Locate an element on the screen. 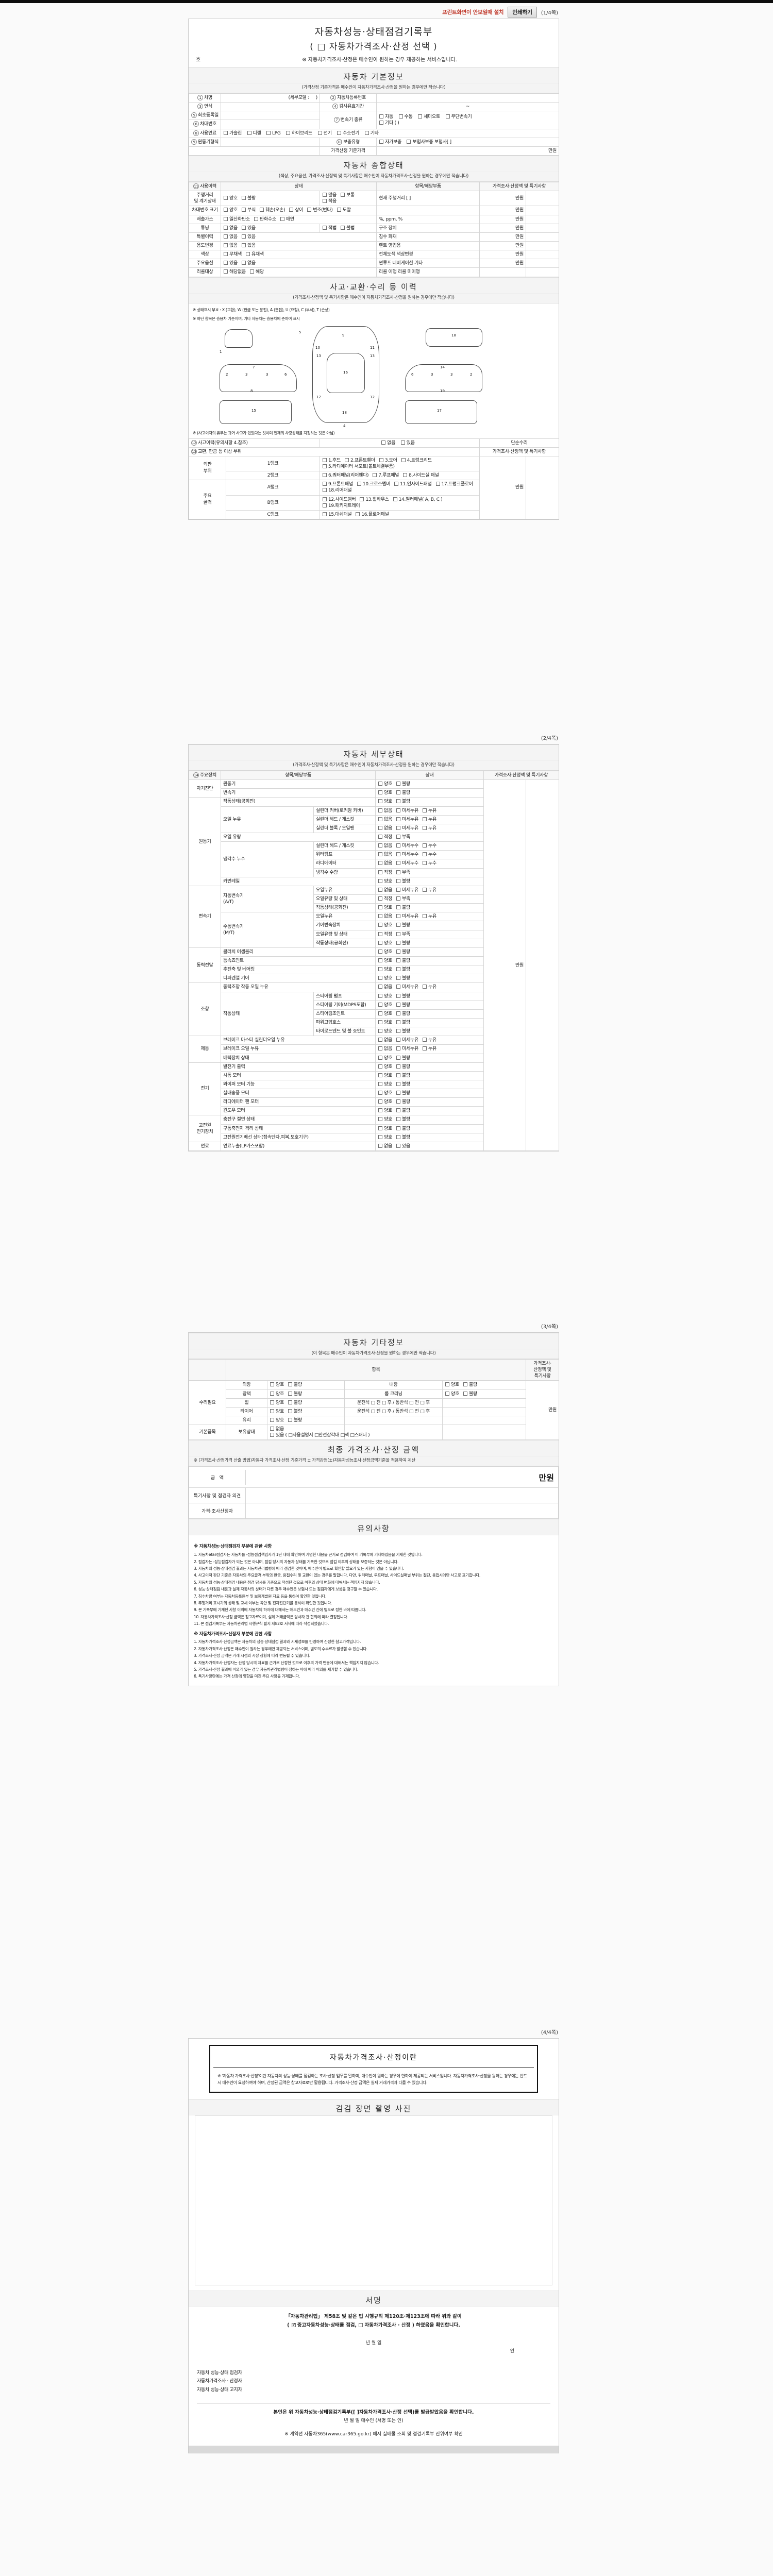  checkbox-detail-2-3: 미세누유 is located at coordinates (407, 916).